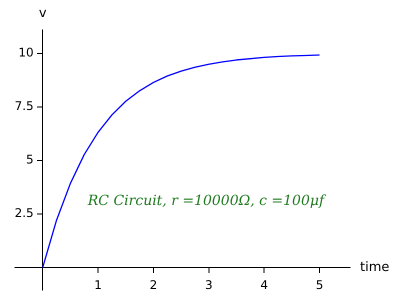 This screenshot has width=400, height=300. What do you see at coordinates (98, 285) in the screenshot?
I see `x-tick-label: 1` at bounding box center [98, 285].